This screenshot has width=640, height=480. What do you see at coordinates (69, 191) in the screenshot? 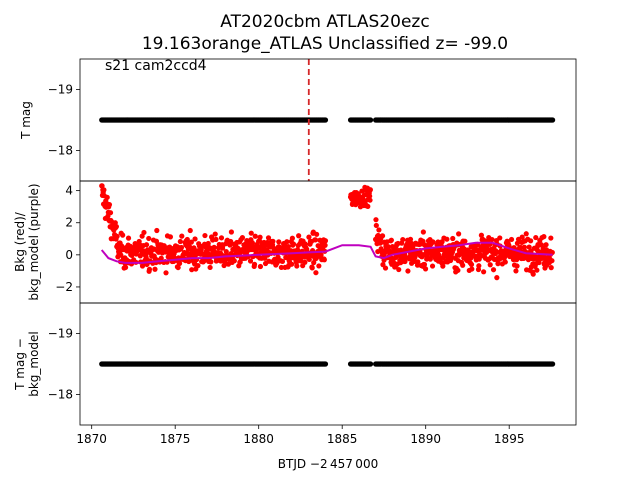
I see `y-tick-label: 4` at bounding box center [69, 191].